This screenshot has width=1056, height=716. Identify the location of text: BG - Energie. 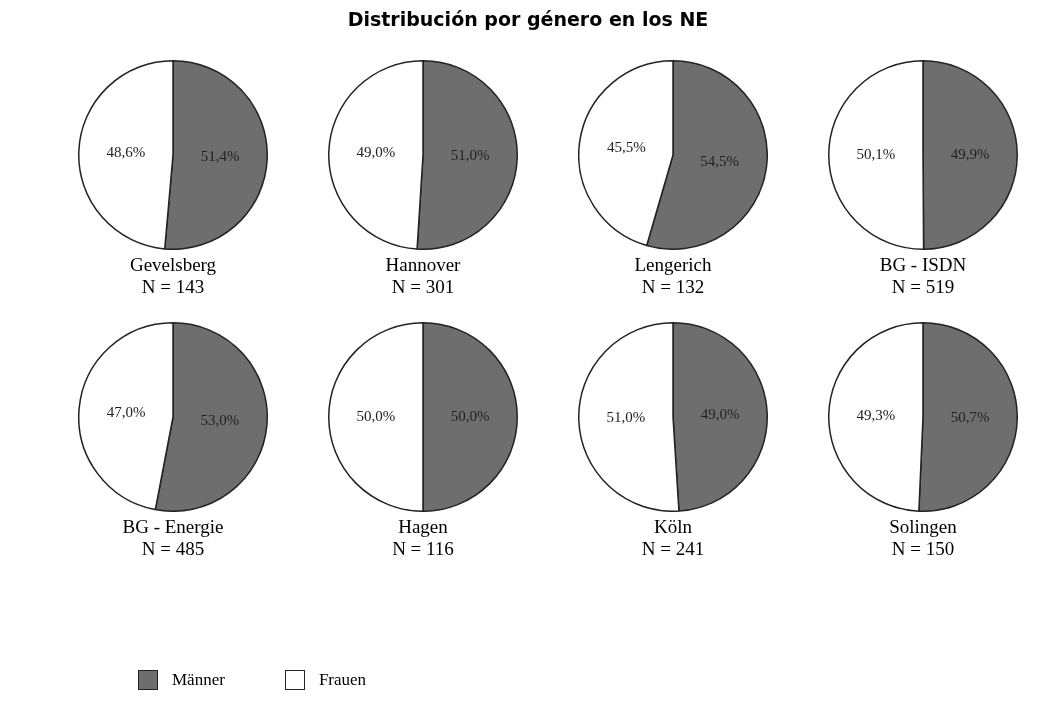
(173, 527).